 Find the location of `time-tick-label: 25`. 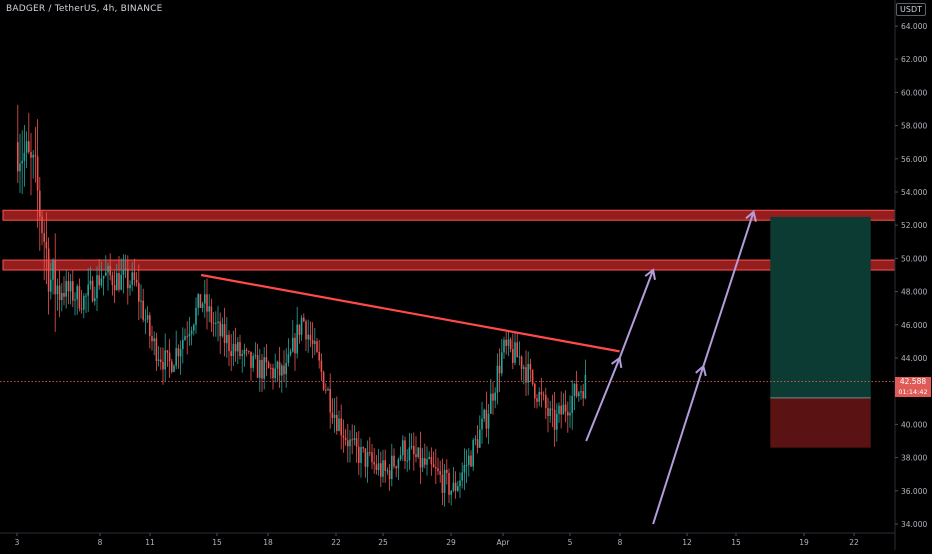

time-tick-label: 25 is located at coordinates (383, 542).